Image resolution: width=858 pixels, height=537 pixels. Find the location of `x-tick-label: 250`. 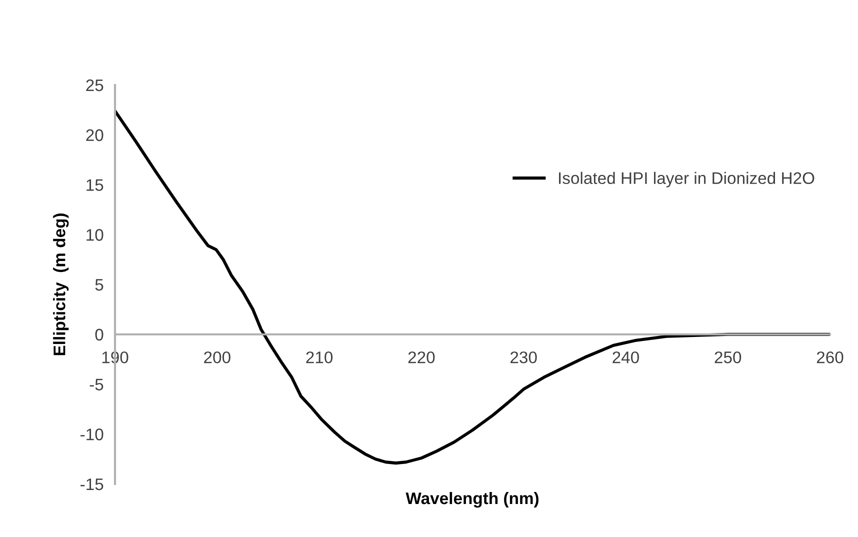

x-tick-label: 250 is located at coordinates (728, 357).